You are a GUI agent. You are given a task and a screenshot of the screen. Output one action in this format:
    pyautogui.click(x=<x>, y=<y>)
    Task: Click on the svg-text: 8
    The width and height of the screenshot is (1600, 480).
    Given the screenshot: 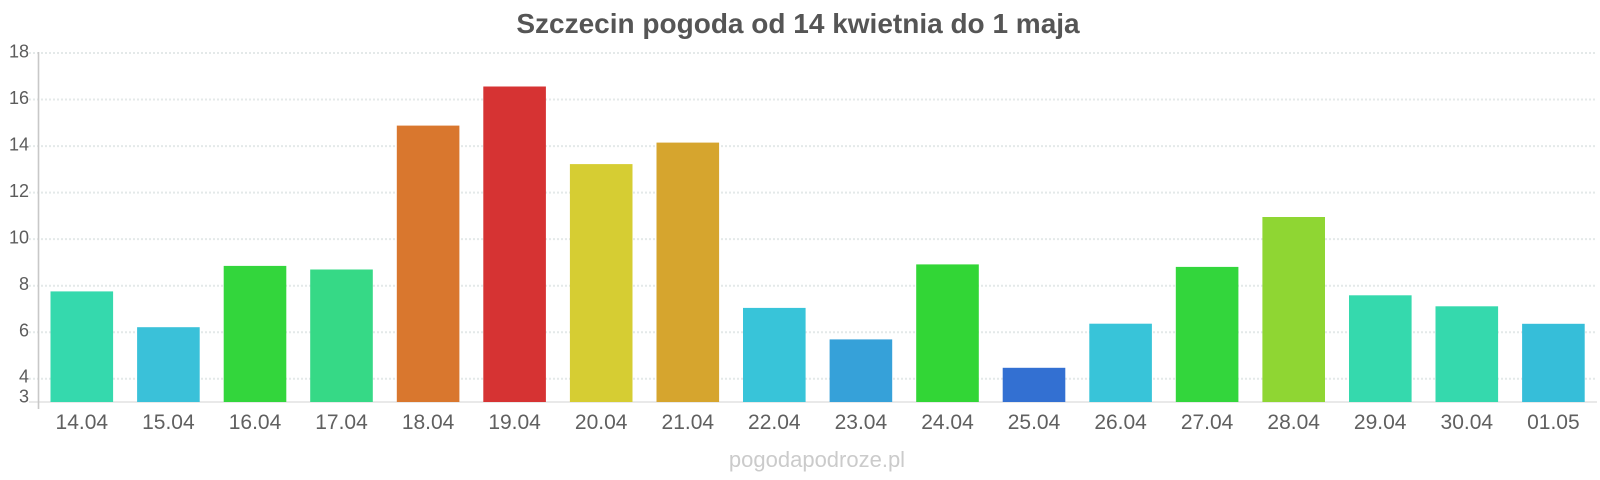 What is the action you would take?
    pyautogui.click(x=24, y=284)
    